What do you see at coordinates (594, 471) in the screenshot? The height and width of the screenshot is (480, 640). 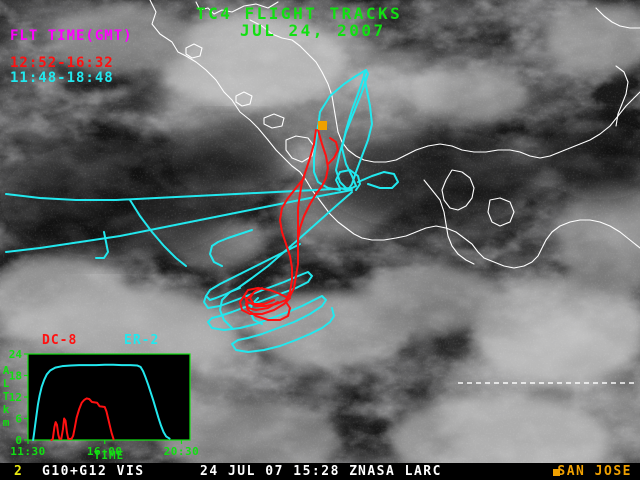 I see `status-city-label: SAN JOSE` at bounding box center [594, 471].